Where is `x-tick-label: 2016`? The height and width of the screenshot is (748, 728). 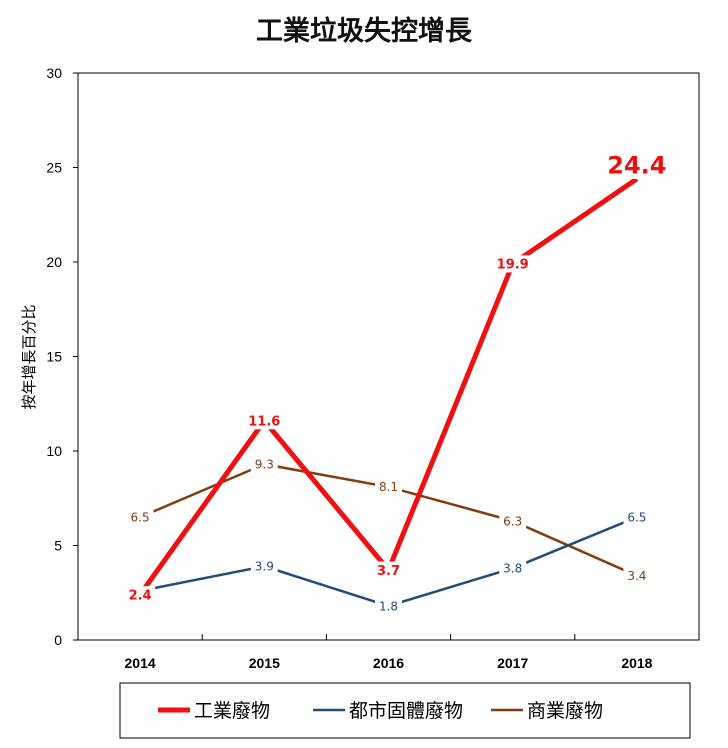 x-tick-label: 2016 is located at coordinates (388, 663).